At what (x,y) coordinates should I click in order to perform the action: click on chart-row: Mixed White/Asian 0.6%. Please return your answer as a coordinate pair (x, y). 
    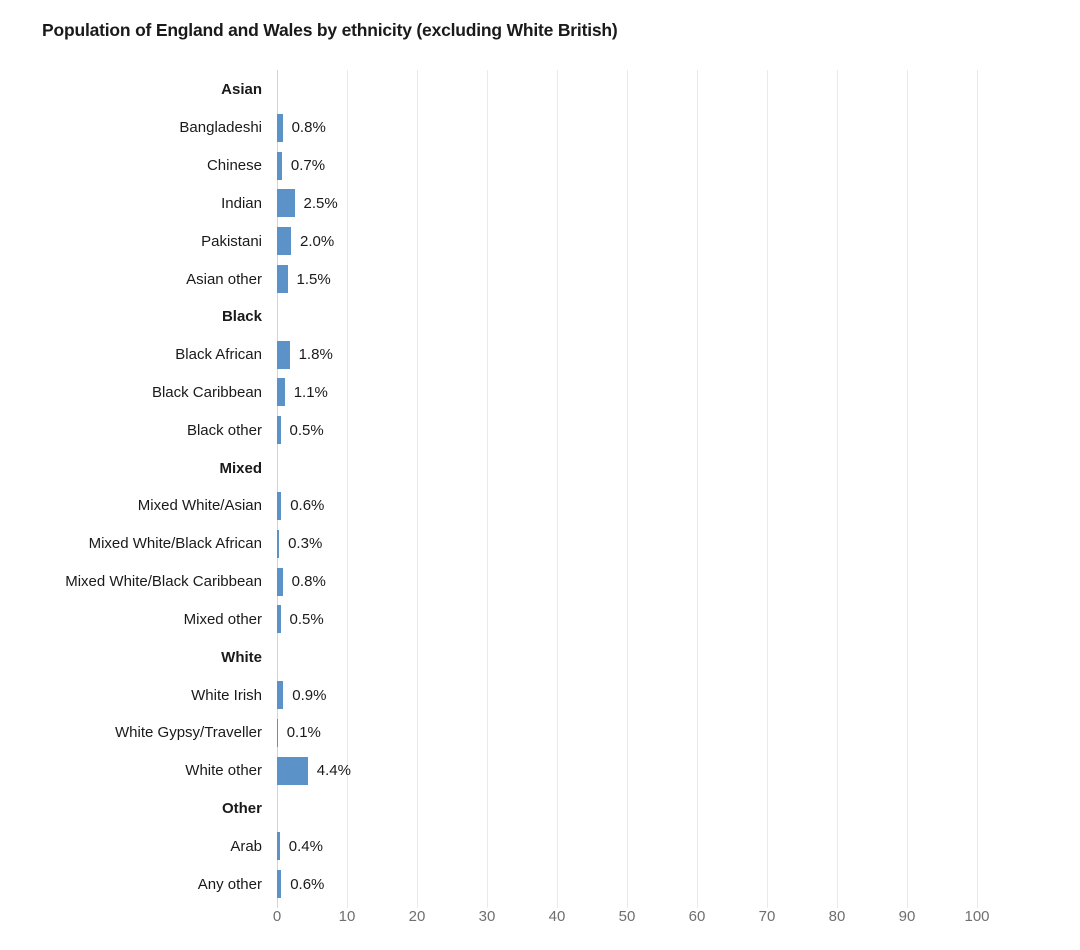
    Looking at the image, I should click on (540, 506).